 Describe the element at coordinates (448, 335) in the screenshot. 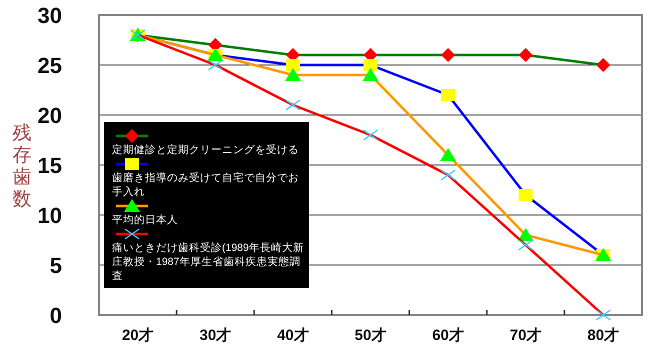

I see `x-tick-label: 60才` at that location.